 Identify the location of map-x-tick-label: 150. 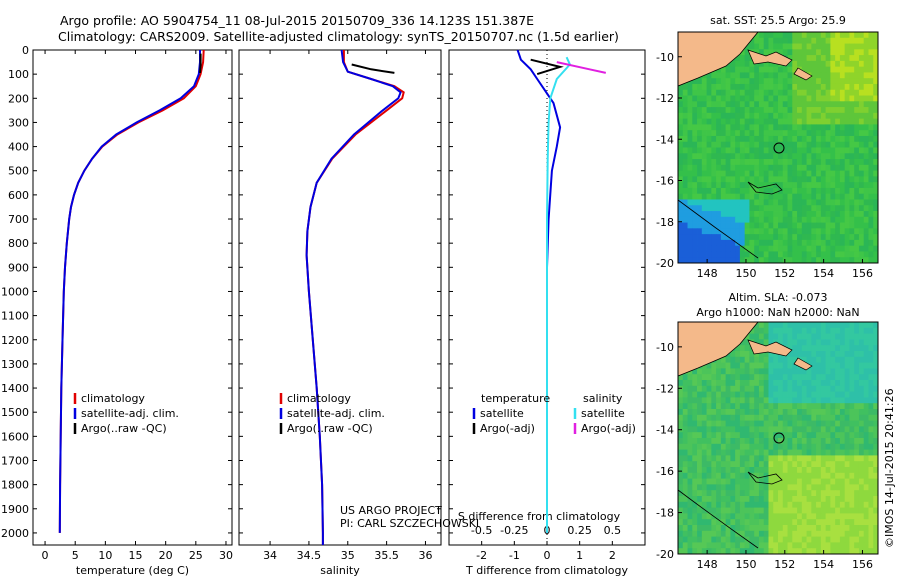
(745, 564).